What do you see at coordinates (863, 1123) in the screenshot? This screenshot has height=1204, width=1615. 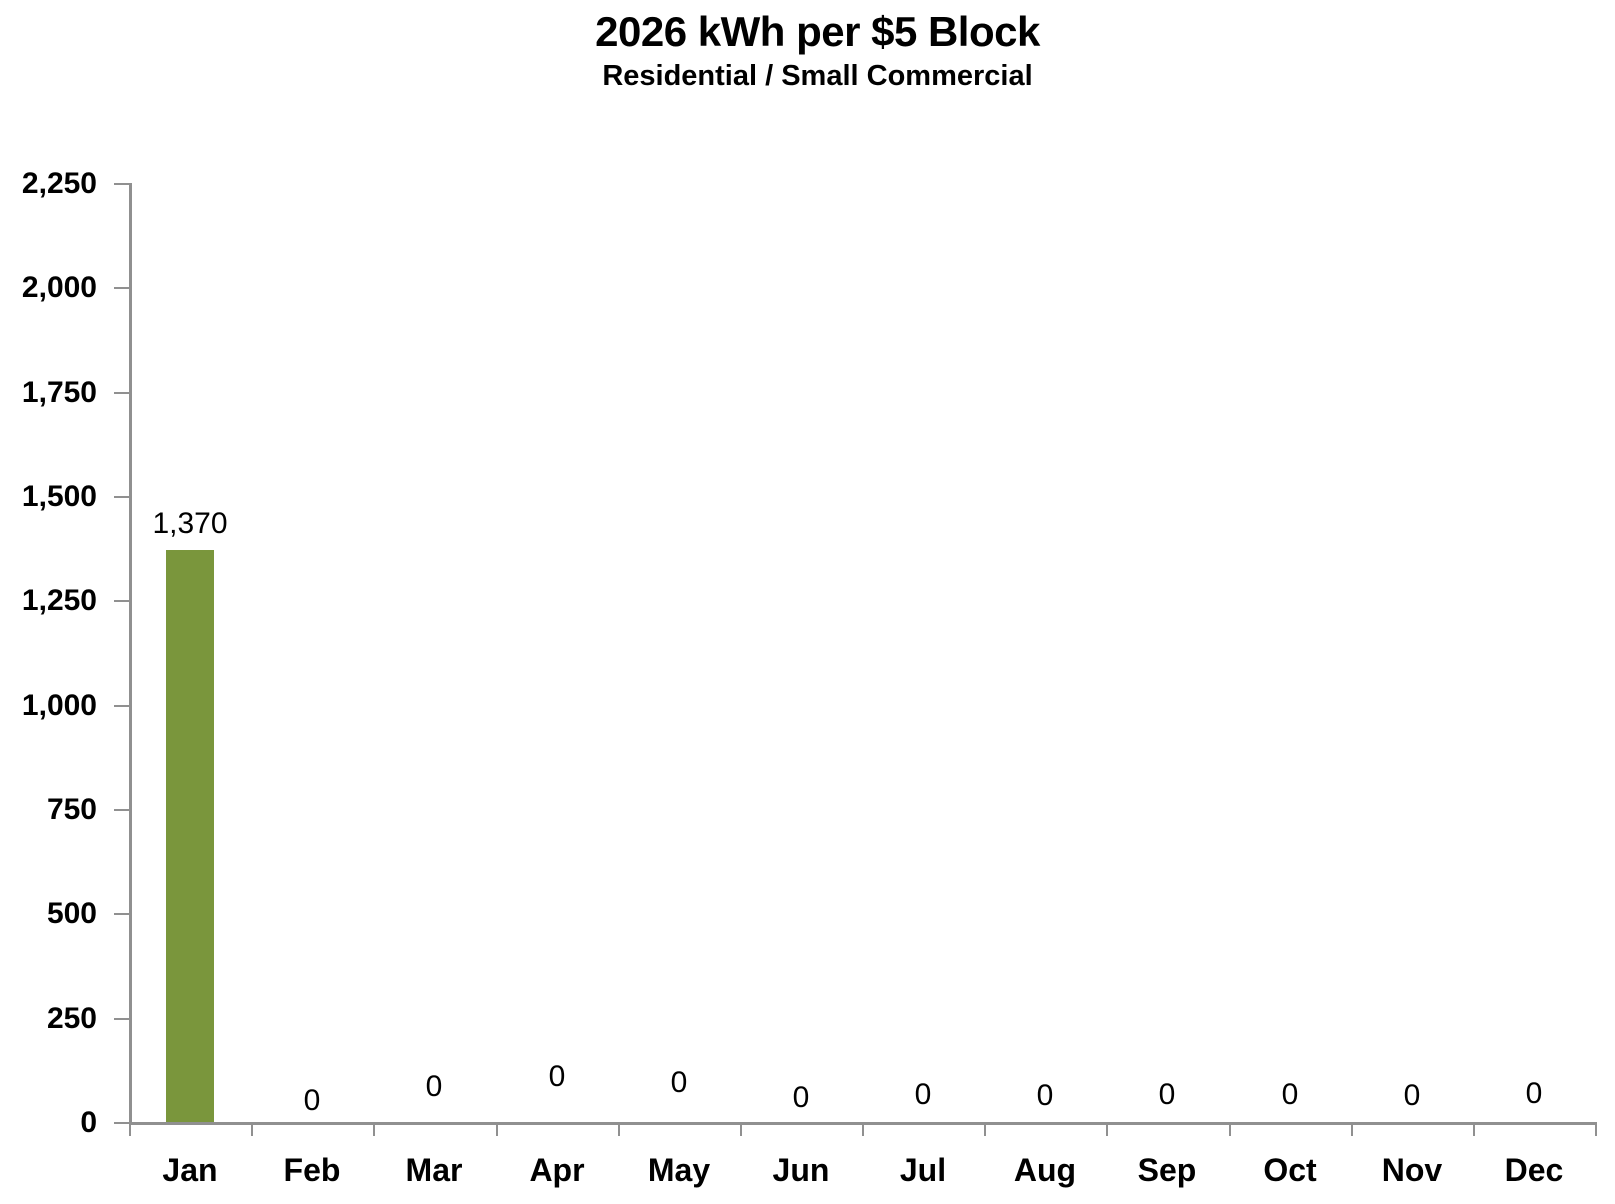 I see `x-axis-line` at bounding box center [863, 1123].